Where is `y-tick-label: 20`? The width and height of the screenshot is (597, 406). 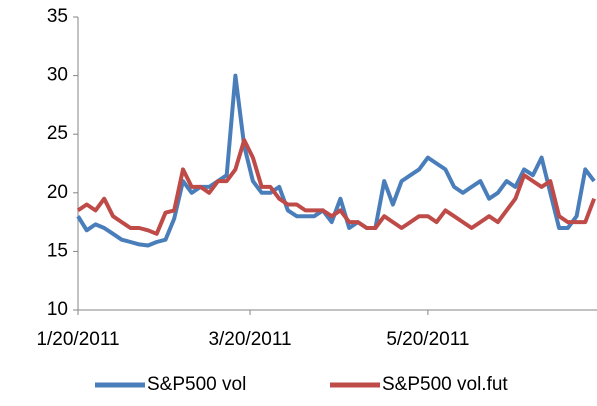 y-tick-label: 20 is located at coordinates (57, 192).